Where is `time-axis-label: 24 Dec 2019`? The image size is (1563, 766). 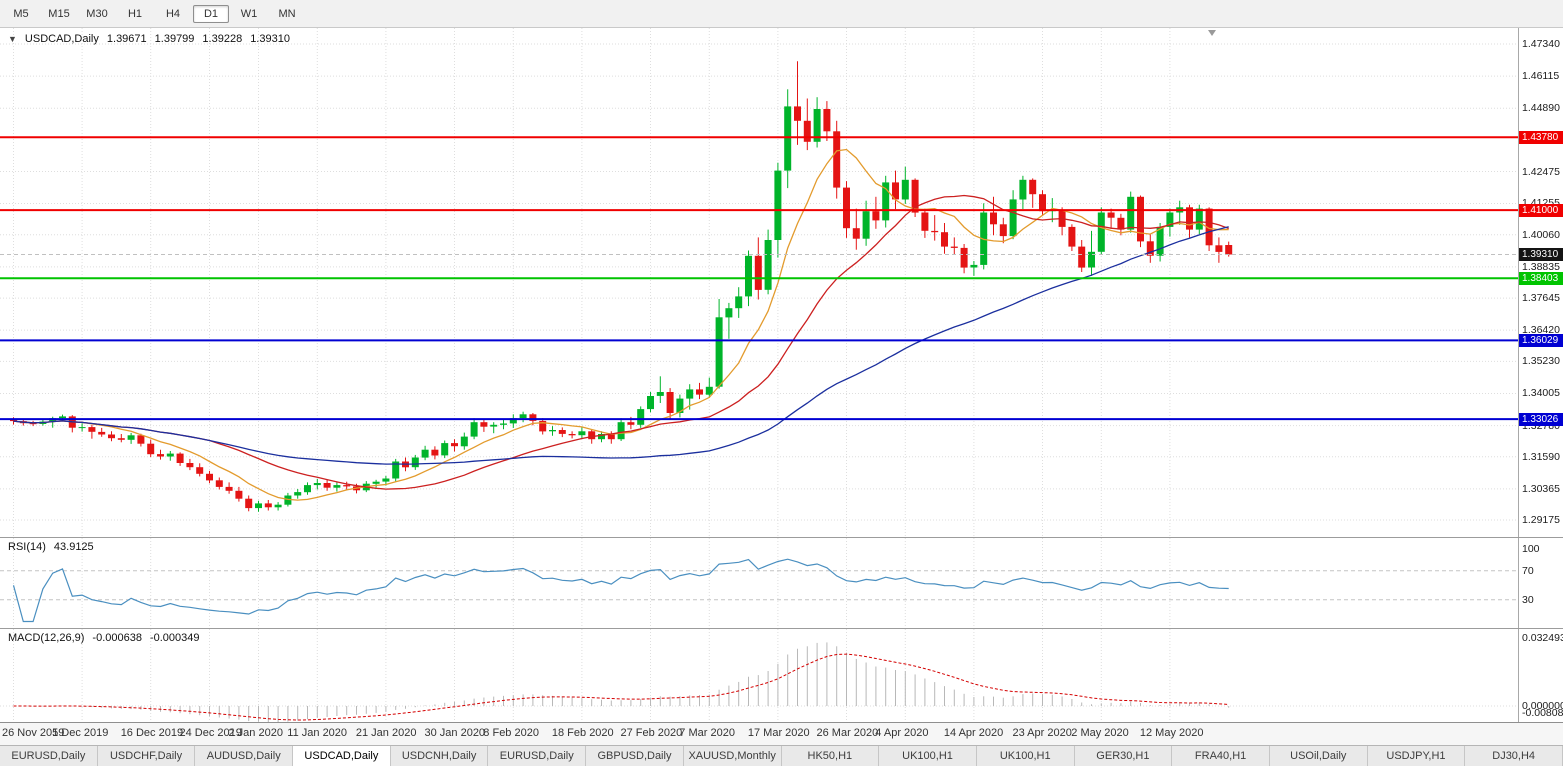
time-axis-label: 24 Dec 2019 is located at coordinates (210, 733).